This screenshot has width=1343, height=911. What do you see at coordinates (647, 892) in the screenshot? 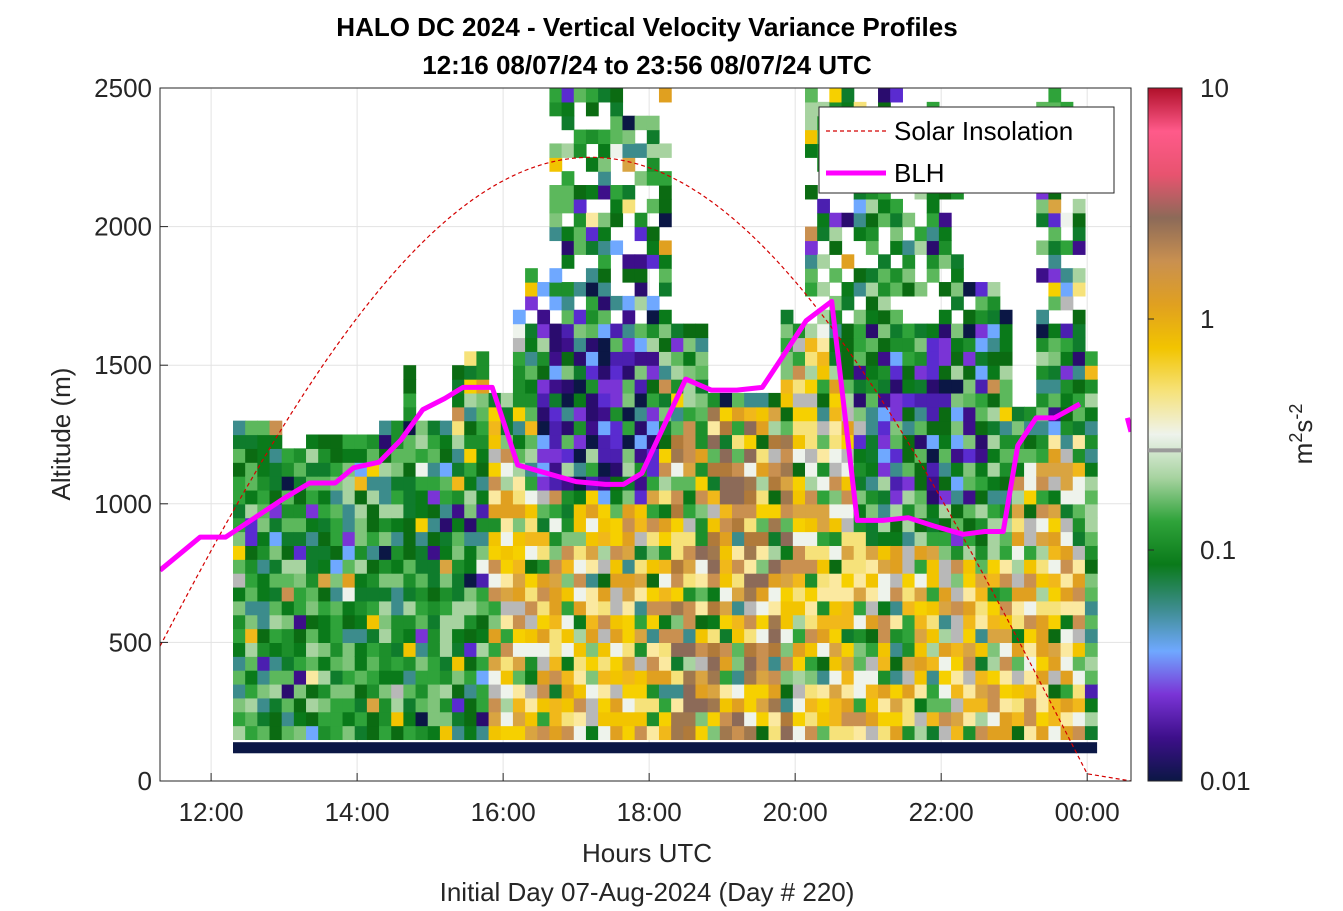
I see `footer-label: Initial Day 07-Aug-2024 (Day # 220)` at bounding box center [647, 892].